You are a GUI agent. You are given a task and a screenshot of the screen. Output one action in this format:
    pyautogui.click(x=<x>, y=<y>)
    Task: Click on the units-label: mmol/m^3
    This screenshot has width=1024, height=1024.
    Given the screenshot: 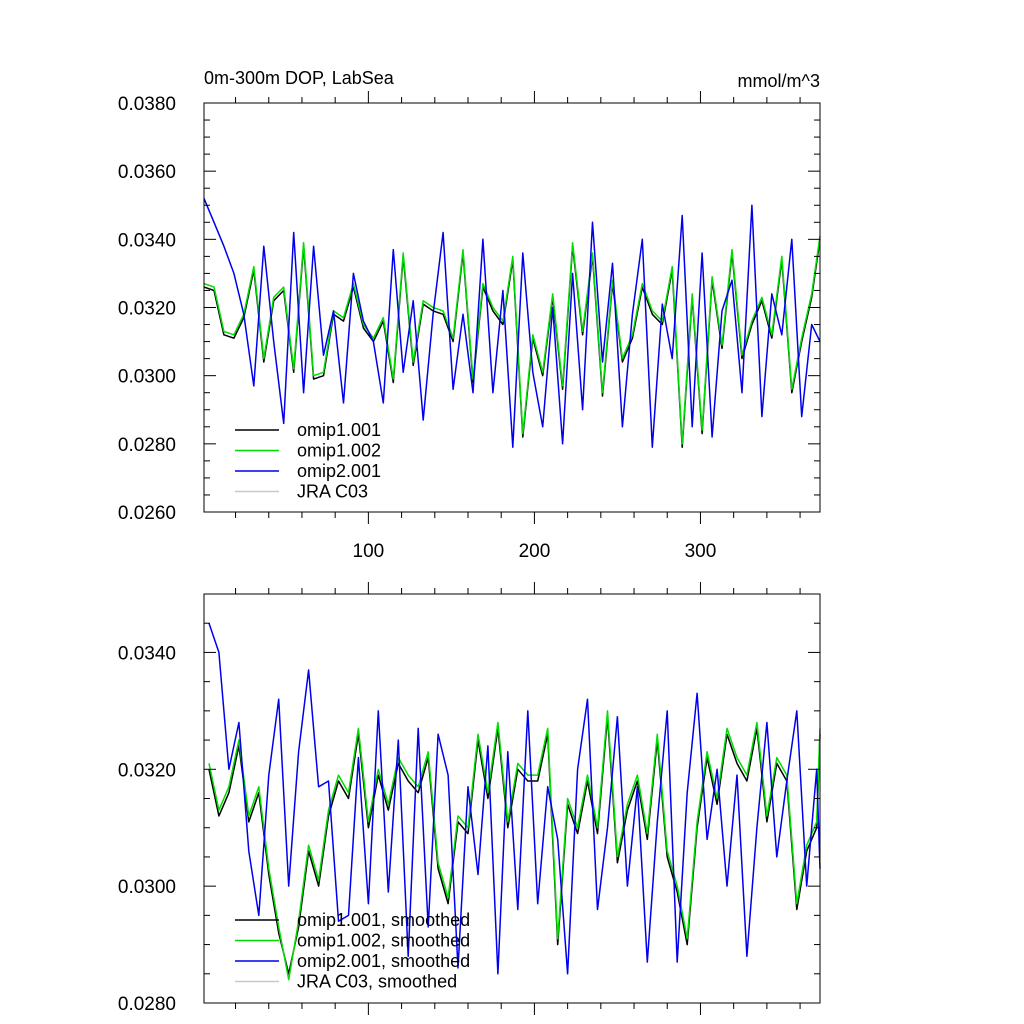 What is the action you would take?
    pyautogui.click(x=779, y=81)
    